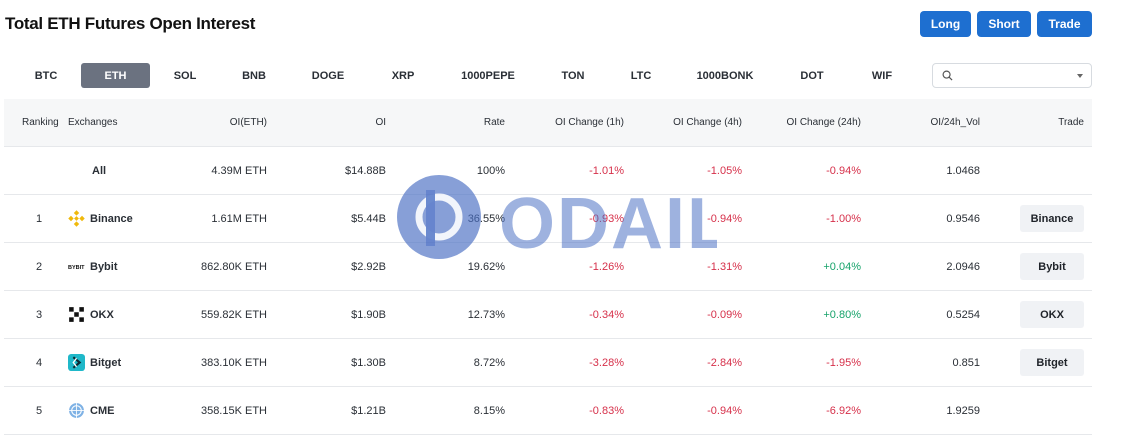 The image size is (1132, 436). I want to click on short-button: Short, so click(1004, 24).